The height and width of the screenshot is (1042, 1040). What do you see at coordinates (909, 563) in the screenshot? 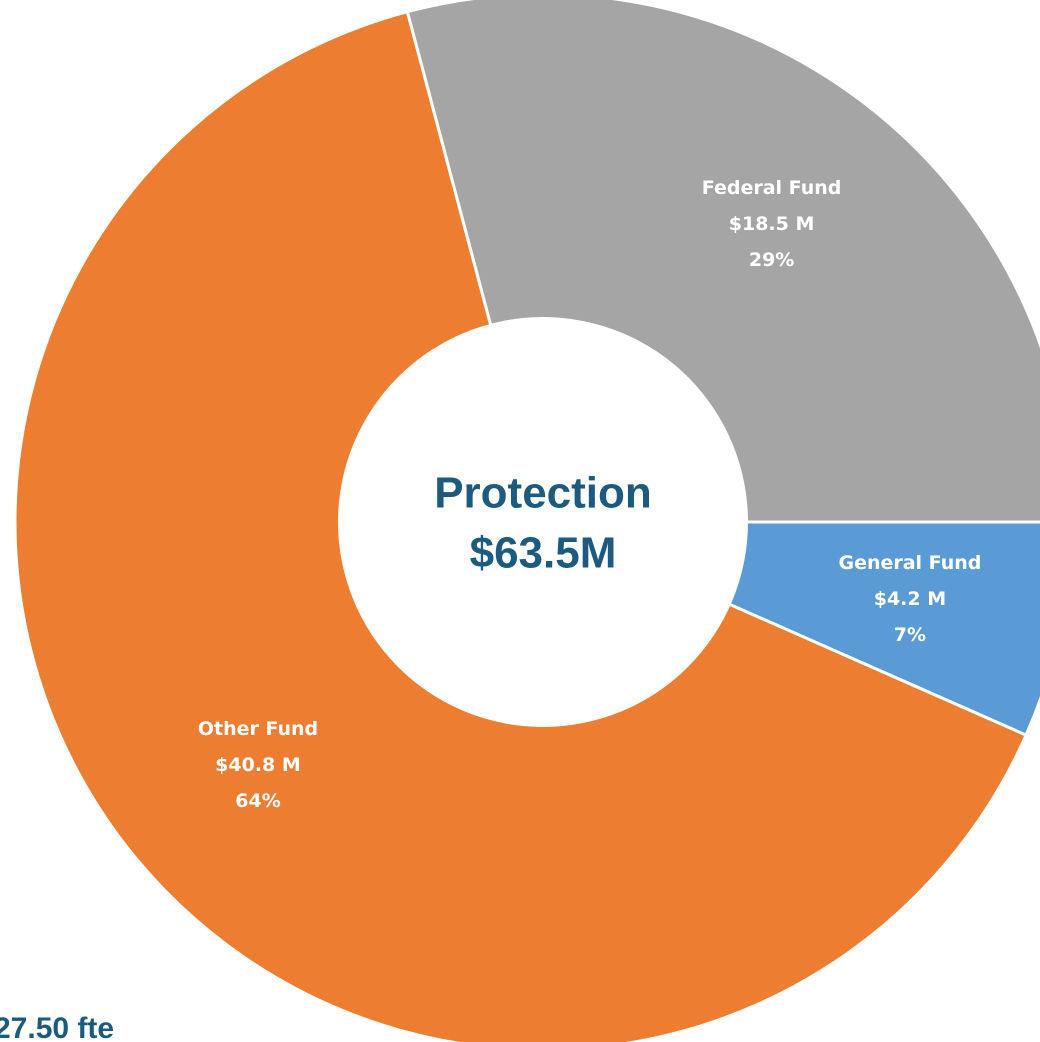
I see `slice-category: General Fund` at bounding box center [909, 563].